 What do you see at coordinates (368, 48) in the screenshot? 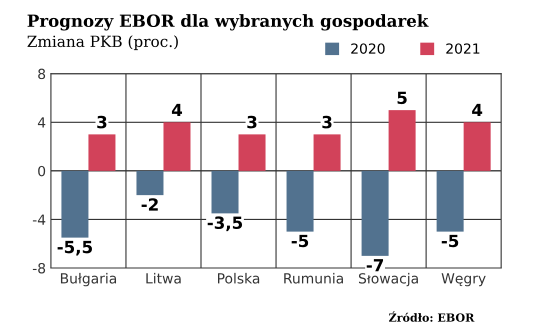
I see `legend-label: 2020` at bounding box center [368, 48].